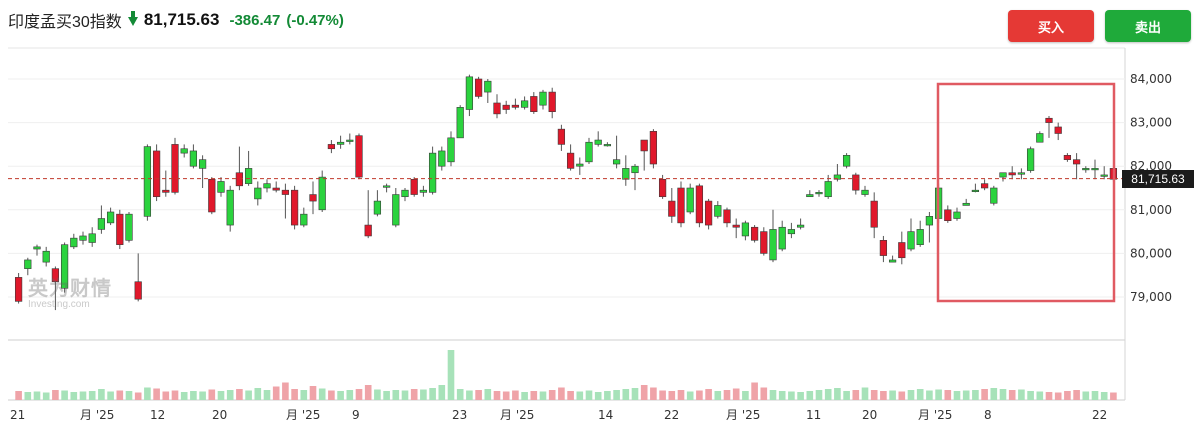 The height and width of the screenshot is (438, 1200). I want to click on buy-button: 买入, so click(1051, 26).